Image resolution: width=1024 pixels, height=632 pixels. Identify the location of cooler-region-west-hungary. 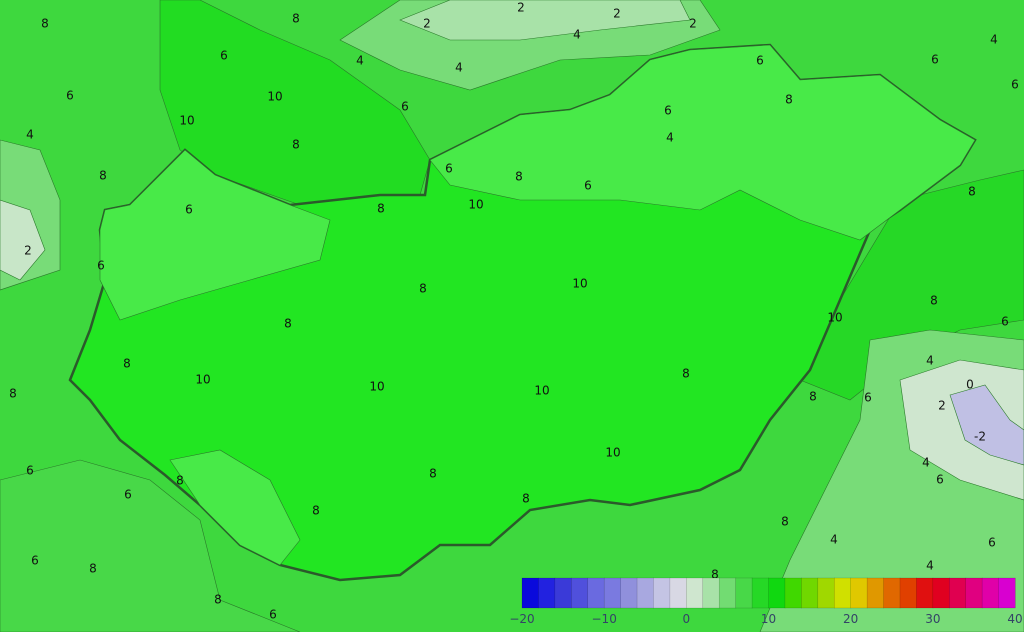
(215, 235).